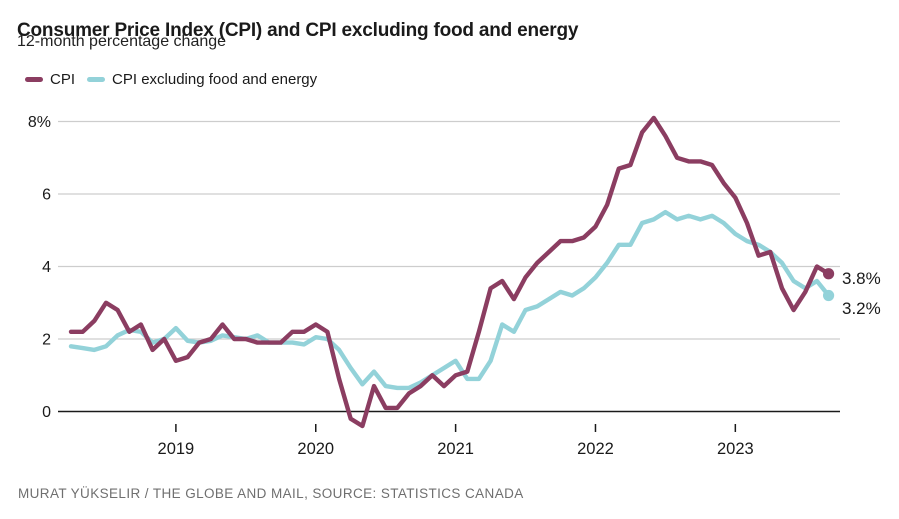 The height and width of the screenshot is (519, 899). I want to click on legend-label-core-cpi: CPI excluding food and energy, so click(215, 79).